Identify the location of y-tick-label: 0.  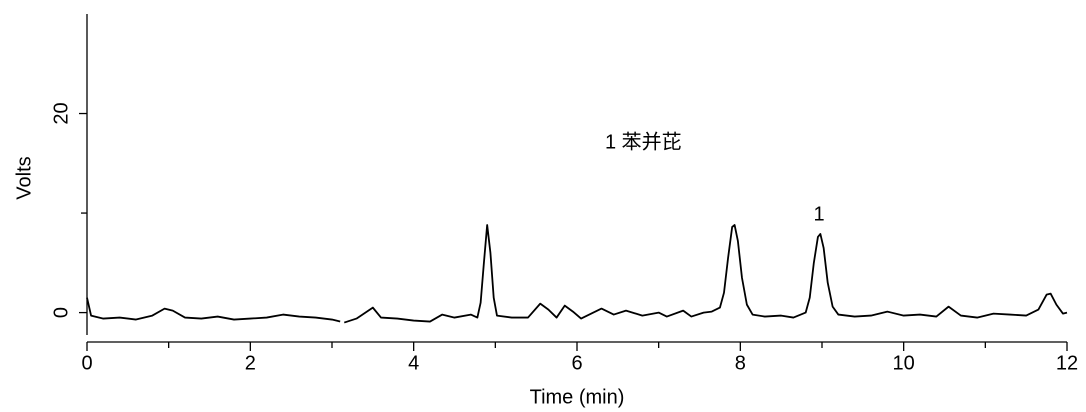
(61, 312).